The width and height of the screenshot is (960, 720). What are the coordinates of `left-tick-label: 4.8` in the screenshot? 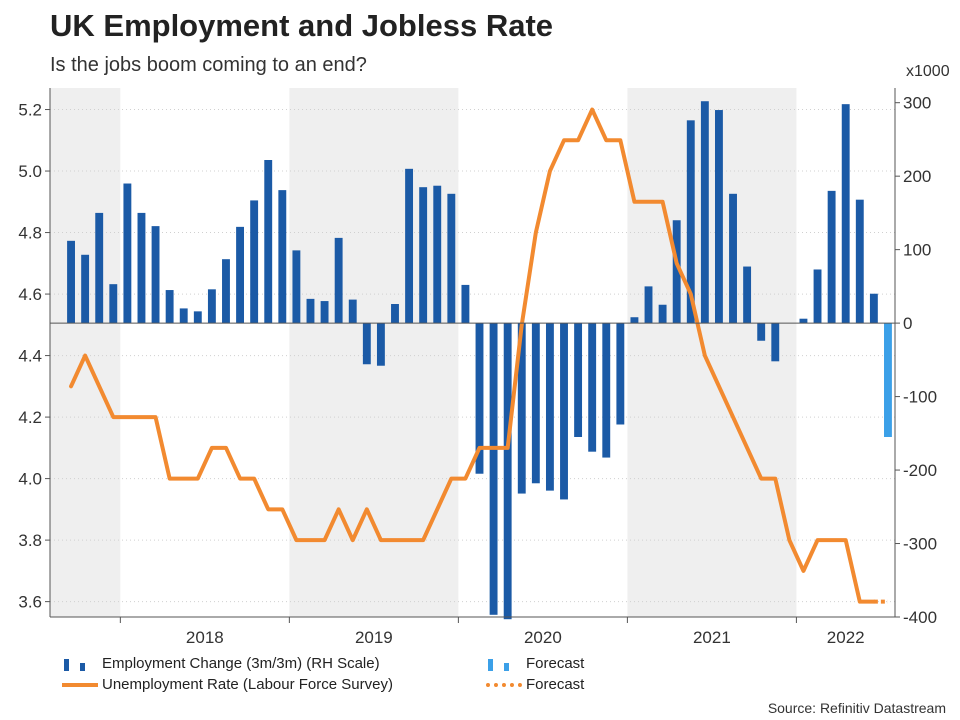 It's located at (30, 233).